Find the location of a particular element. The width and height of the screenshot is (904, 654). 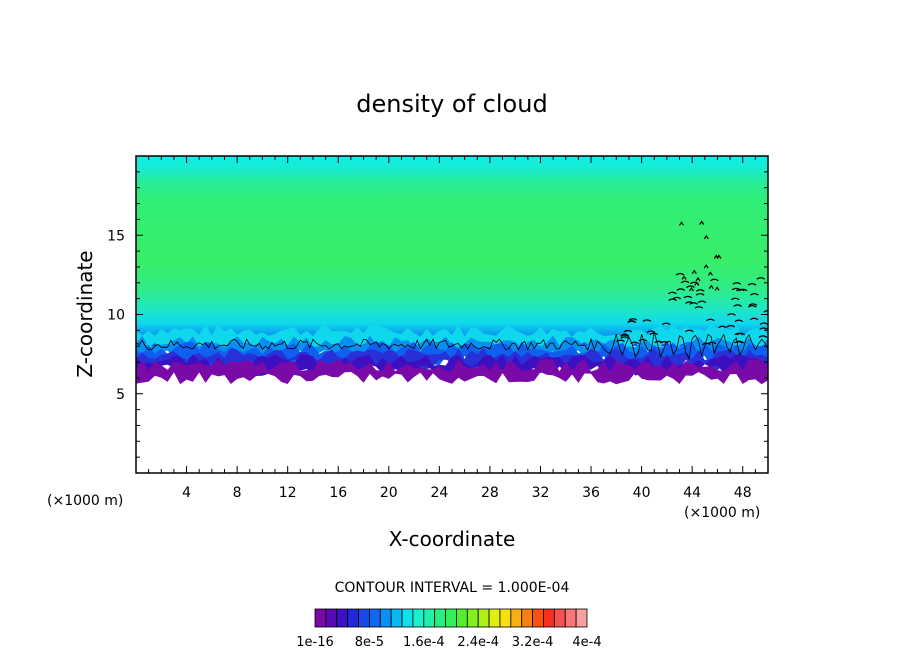

colorbar is located at coordinates (451, 618).